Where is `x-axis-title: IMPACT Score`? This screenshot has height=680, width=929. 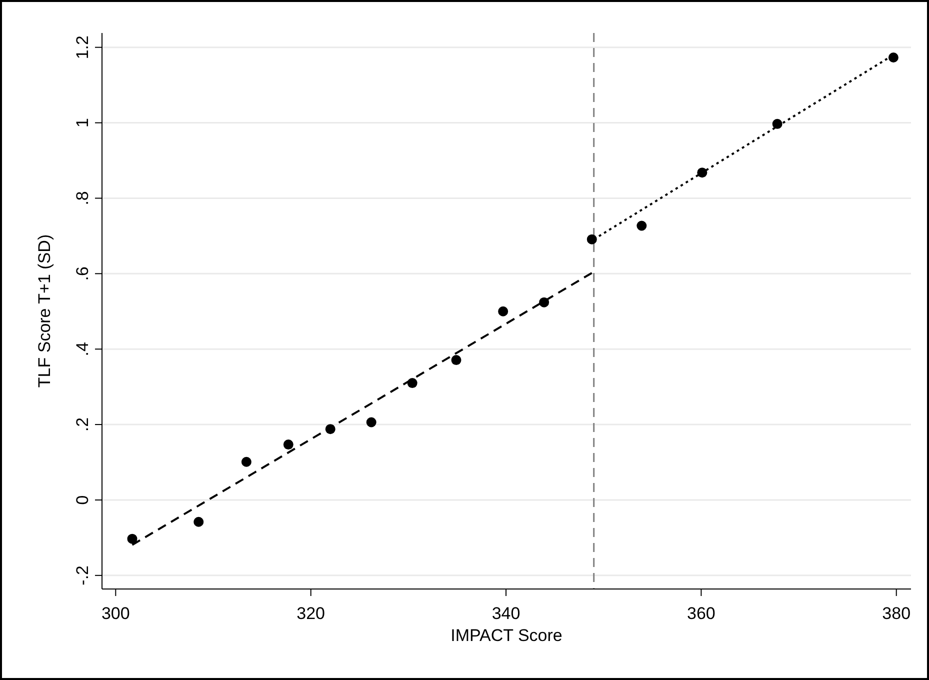
x-axis-title: IMPACT Score is located at coordinates (506, 635).